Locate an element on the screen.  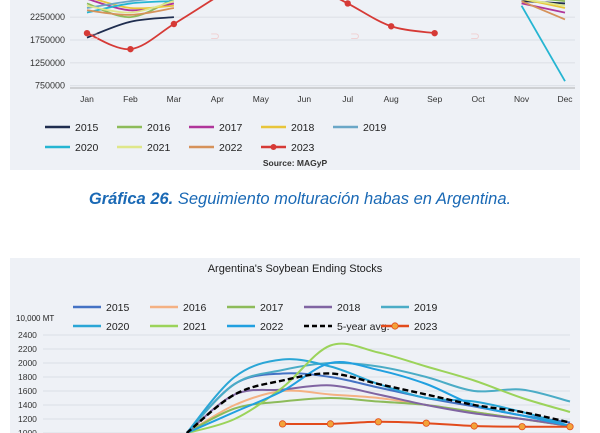
x-tick-label: Jul is located at coordinates (347, 99).